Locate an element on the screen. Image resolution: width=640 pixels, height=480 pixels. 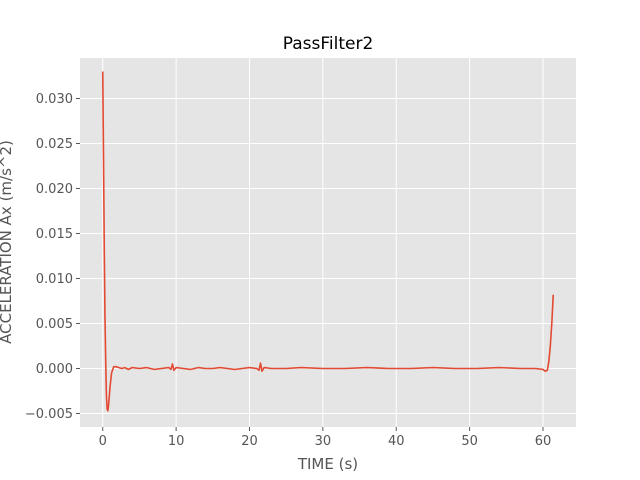
y-axis-label: ACCELERATION Ax (m/s^2) is located at coordinates (7, 242).